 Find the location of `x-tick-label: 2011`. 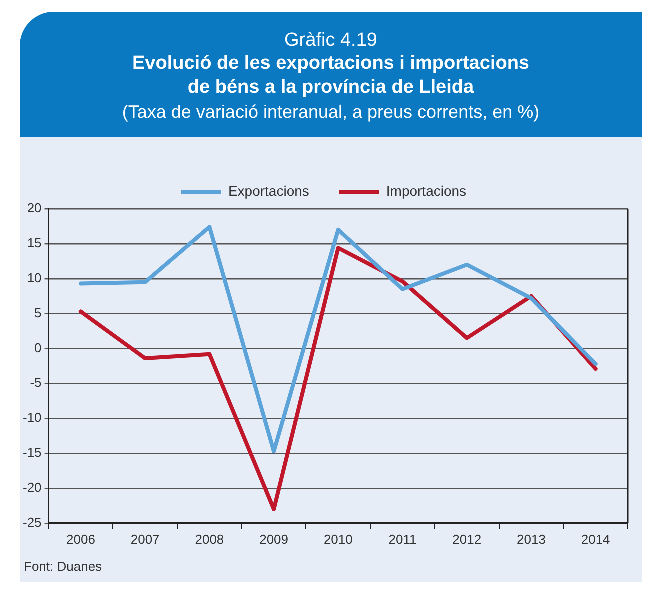

x-tick-label: 2011 is located at coordinates (402, 539).